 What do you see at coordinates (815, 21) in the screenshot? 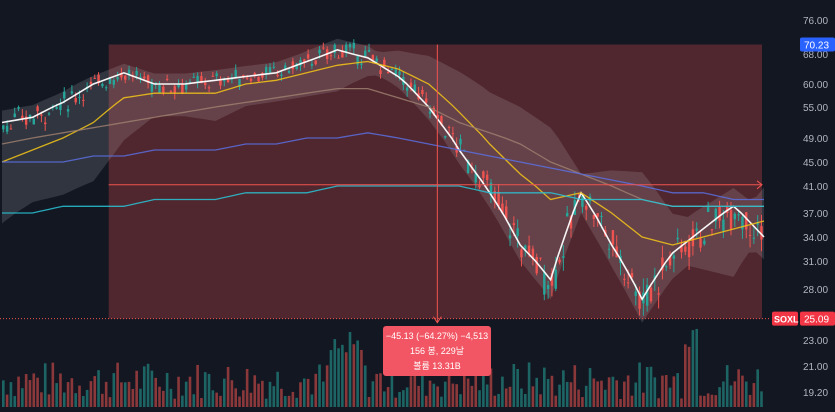
I see `y-tick-label: 76.00` at bounding box center [815, 21].